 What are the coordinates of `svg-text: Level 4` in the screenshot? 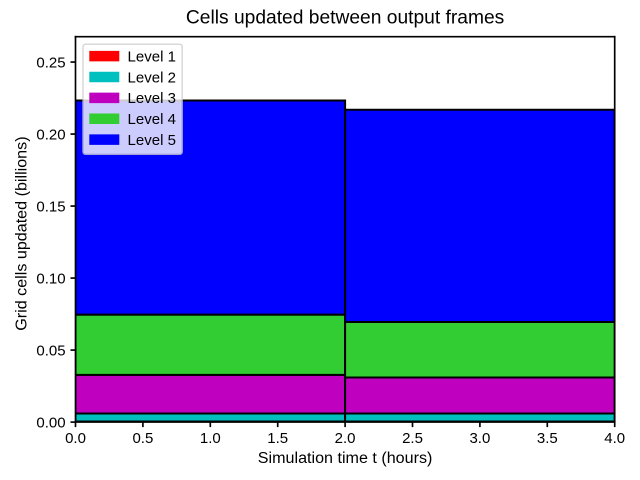 It's located at (152, 119).